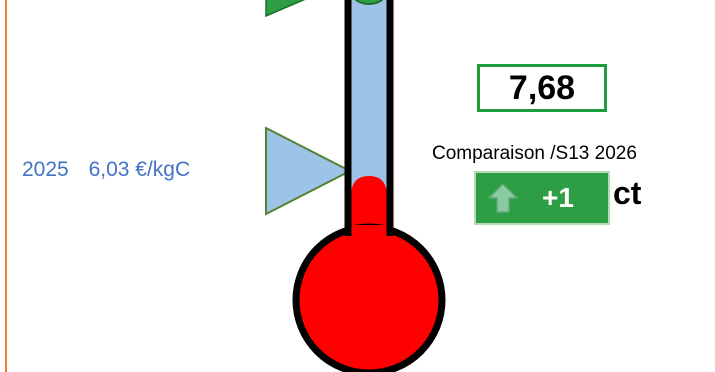 The height and width of the screenshot is (372, 715). I want to click on thermometer-neck, so click(369, 245).